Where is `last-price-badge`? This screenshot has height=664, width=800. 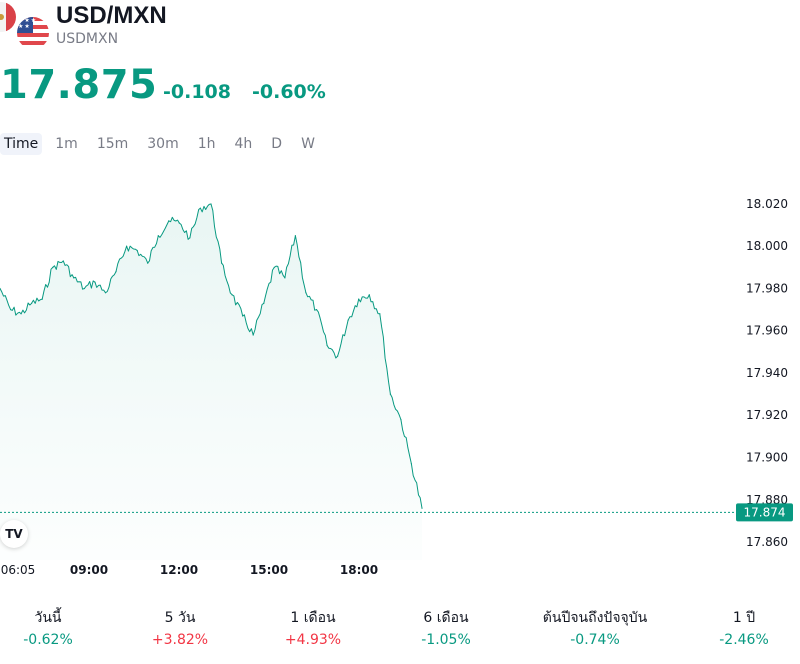 last-price-badge is located at coordinates (764, 512).